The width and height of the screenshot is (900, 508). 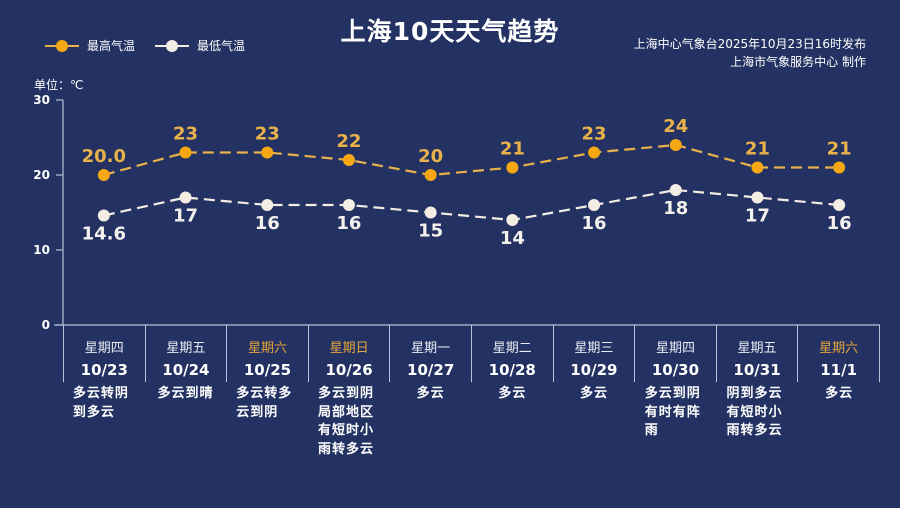 What do you see at coordinates (111, 46) in the screenshot?
I see `legend-label-high: 最高气温` at bounding box center [111, 46].